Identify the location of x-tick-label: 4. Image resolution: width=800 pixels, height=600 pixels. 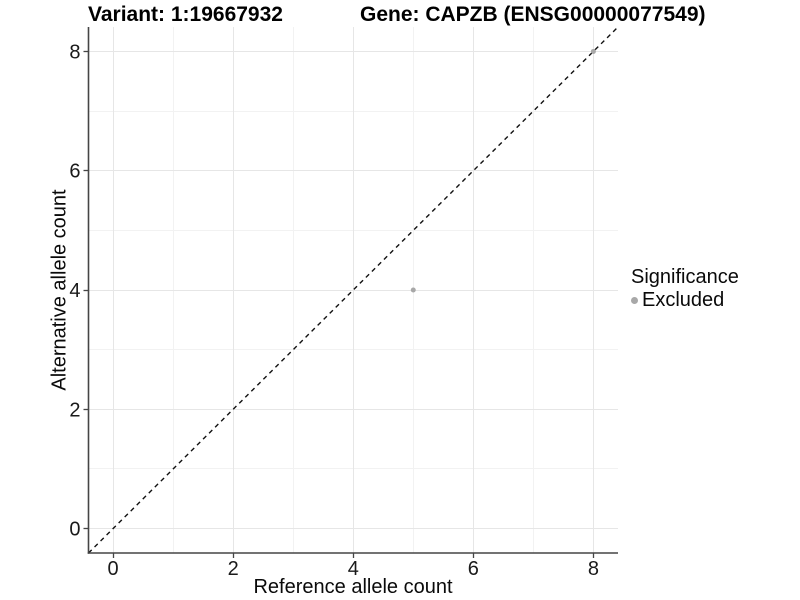
(353, 569).